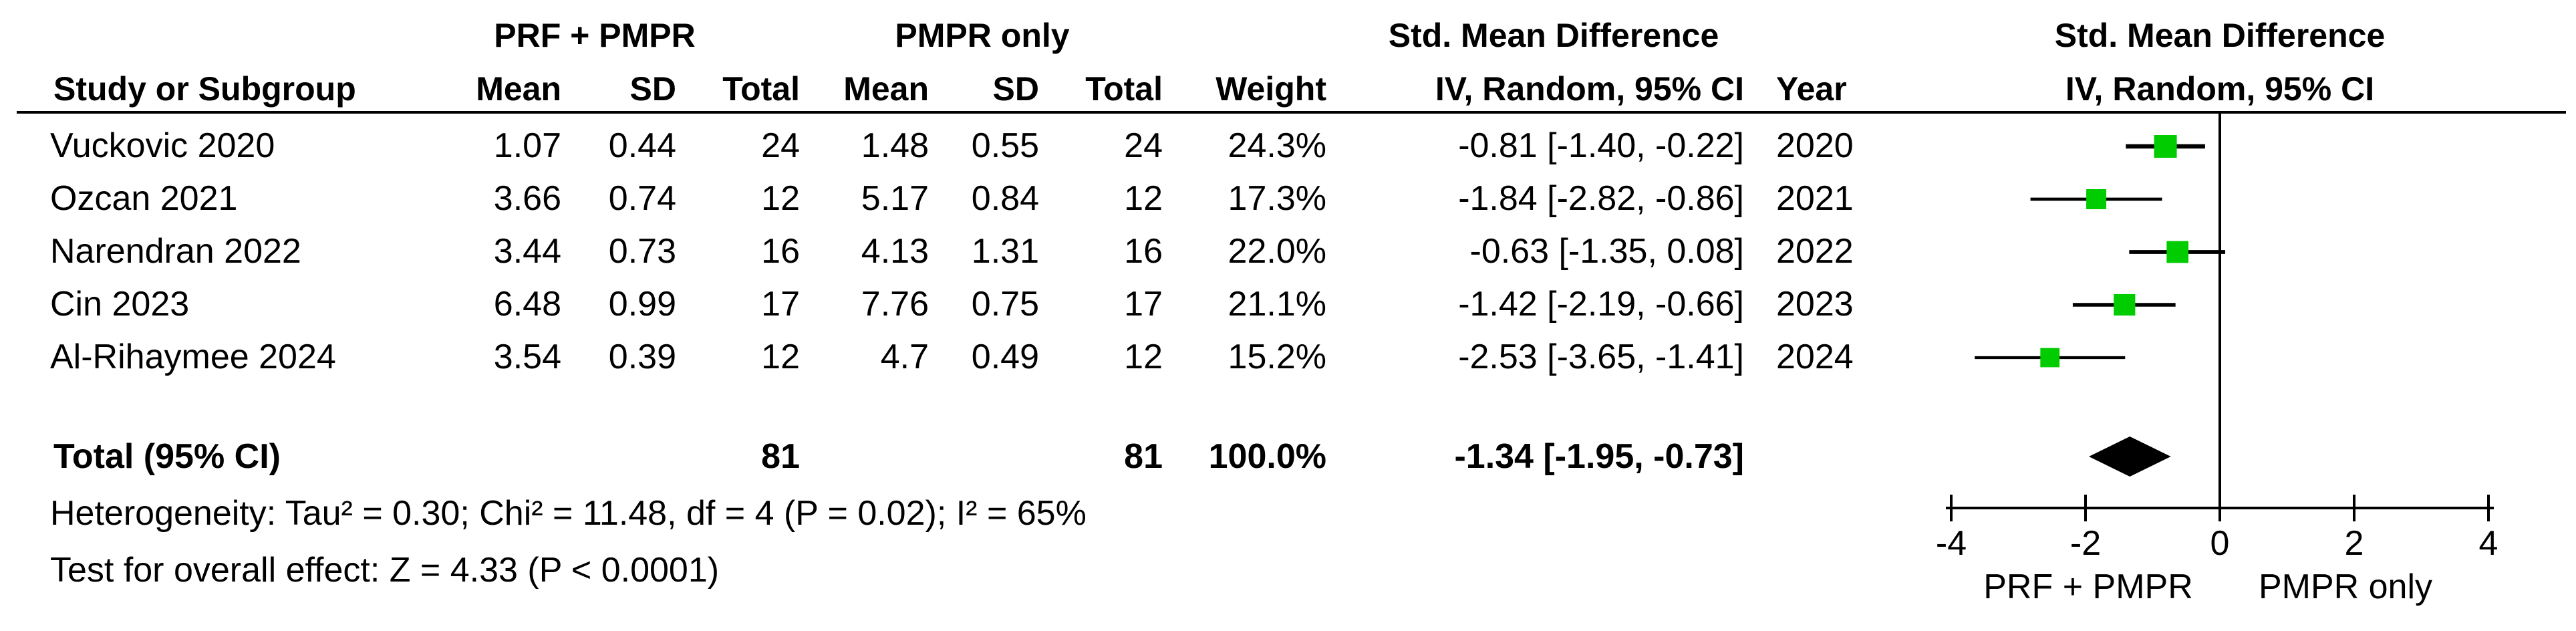 Image resolution: width=2576 pixels, height=631 pixels. Describe the element at coordinates (1270, 89) in the screenshot. I see `weight-header: Weight` at that location.